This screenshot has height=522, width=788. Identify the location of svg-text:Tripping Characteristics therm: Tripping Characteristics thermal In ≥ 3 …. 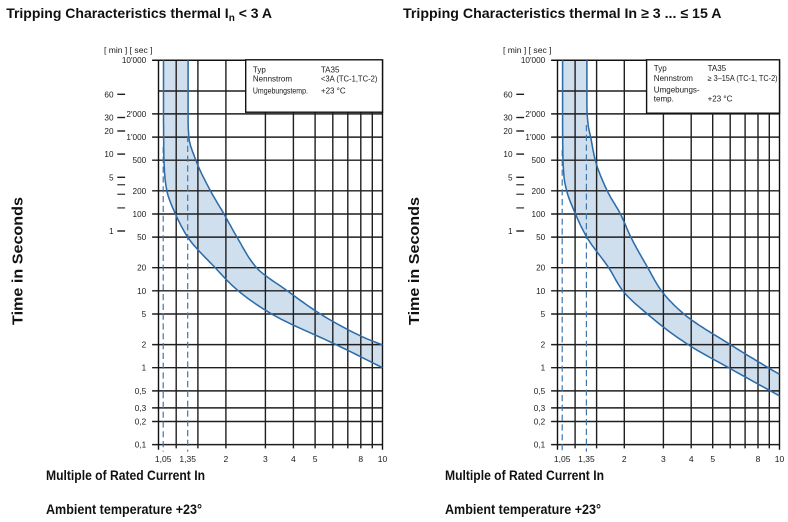
(562, 13).